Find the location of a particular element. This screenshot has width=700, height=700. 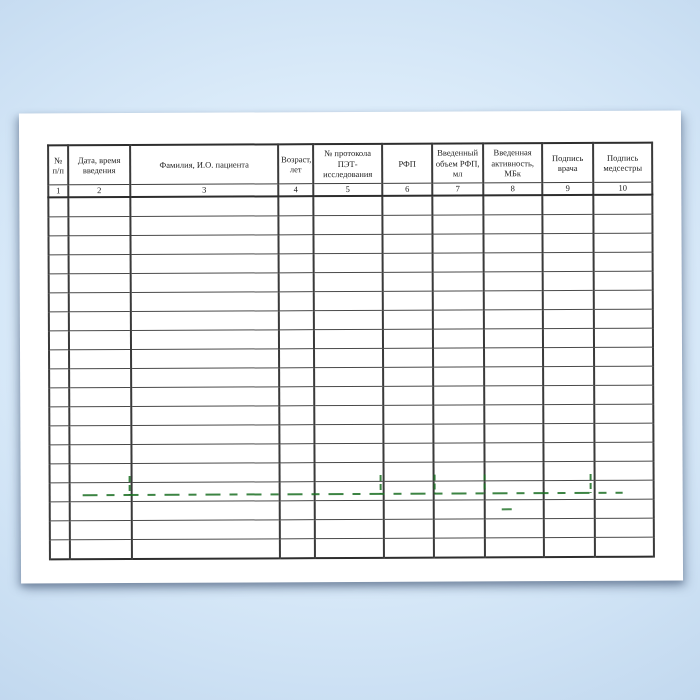

col-header-number: № п/п is located at coordinates (58, 165).